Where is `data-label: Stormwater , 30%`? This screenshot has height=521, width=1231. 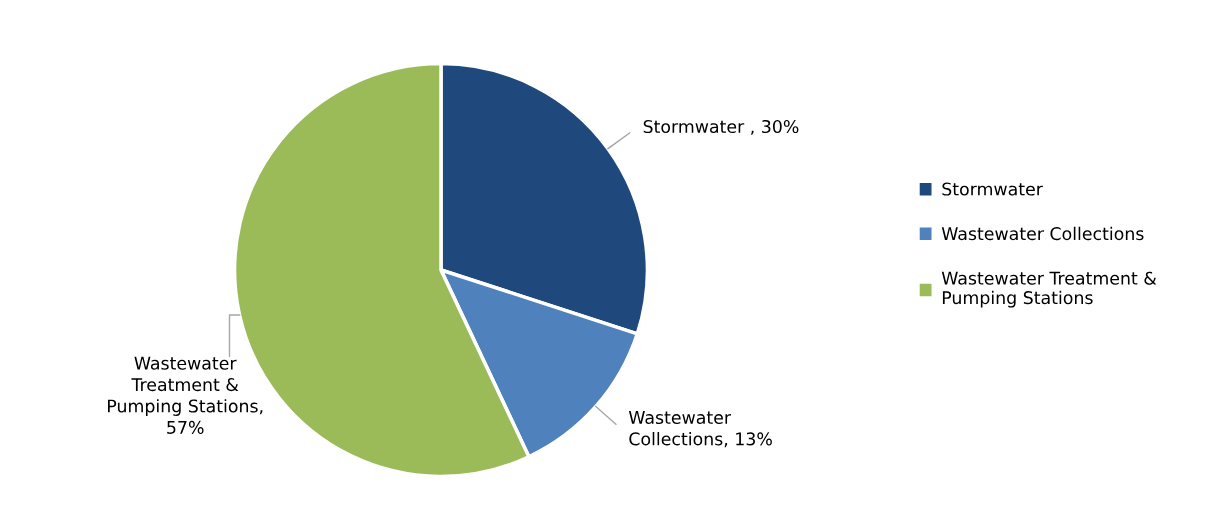 data-label: Stormwater , 30% is located at coordinates (721, 127).